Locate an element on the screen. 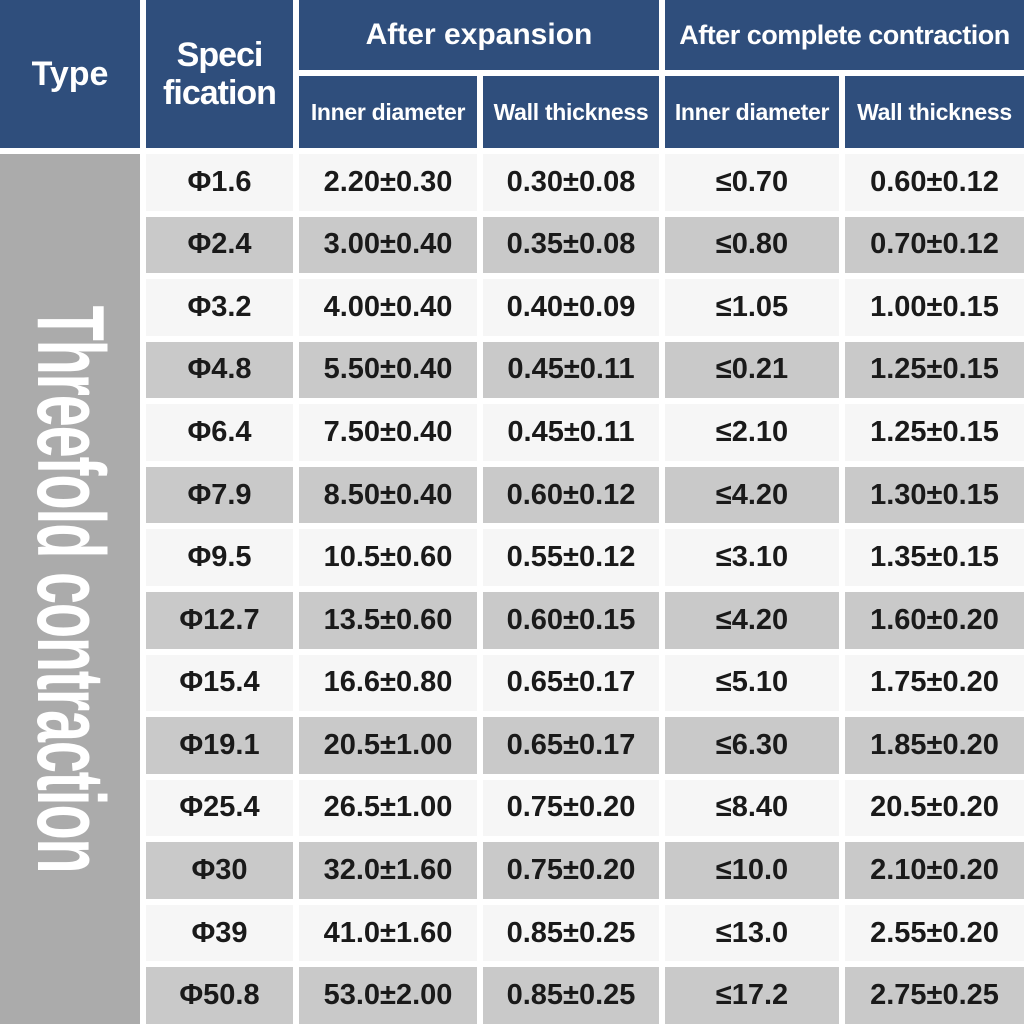  col-header-type-label: Type is located at coordinates (70, 73).